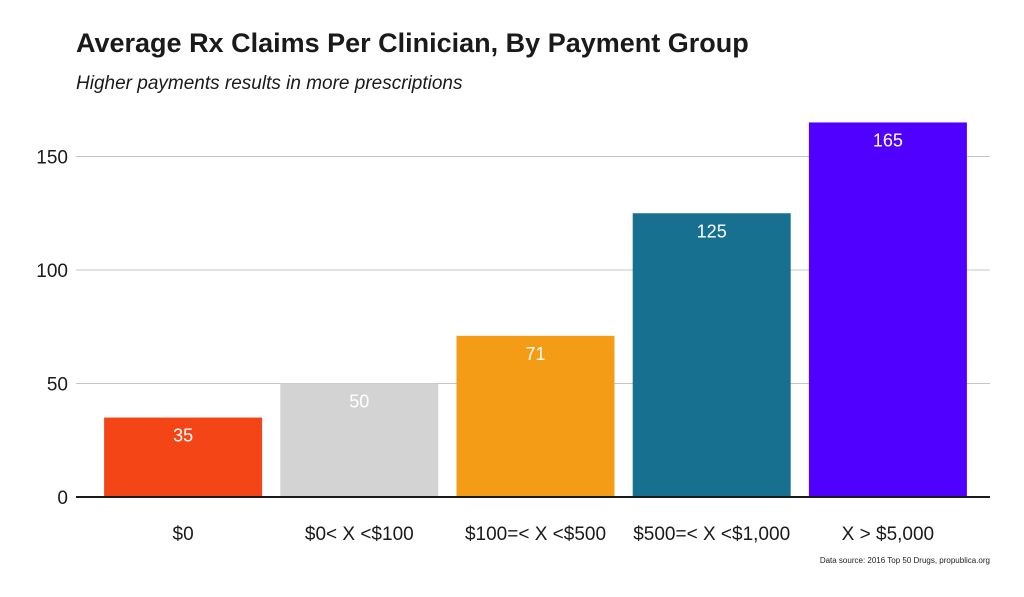 This screenshot has width=1024, height=597. What do you see at coordinates (711, 534) in the screenshot?
I see `x-tick-label-3: $500=< X <$1,000` at bounding box center [711, 534].